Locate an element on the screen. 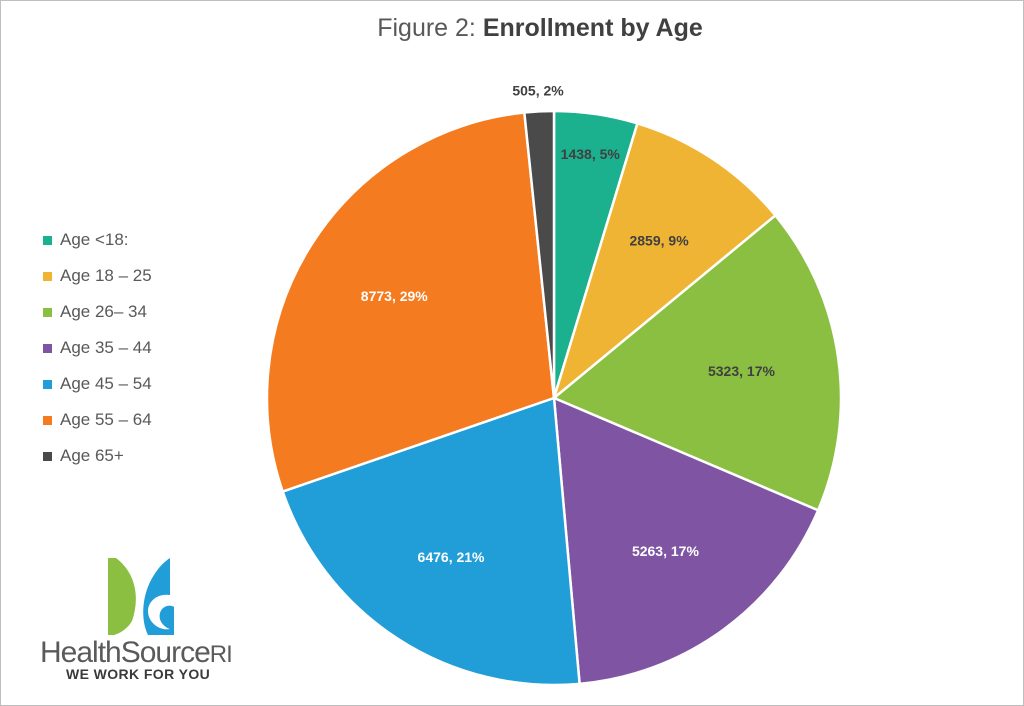  pie-data-label: 5263, 17% is located at coordinates (665, 551).